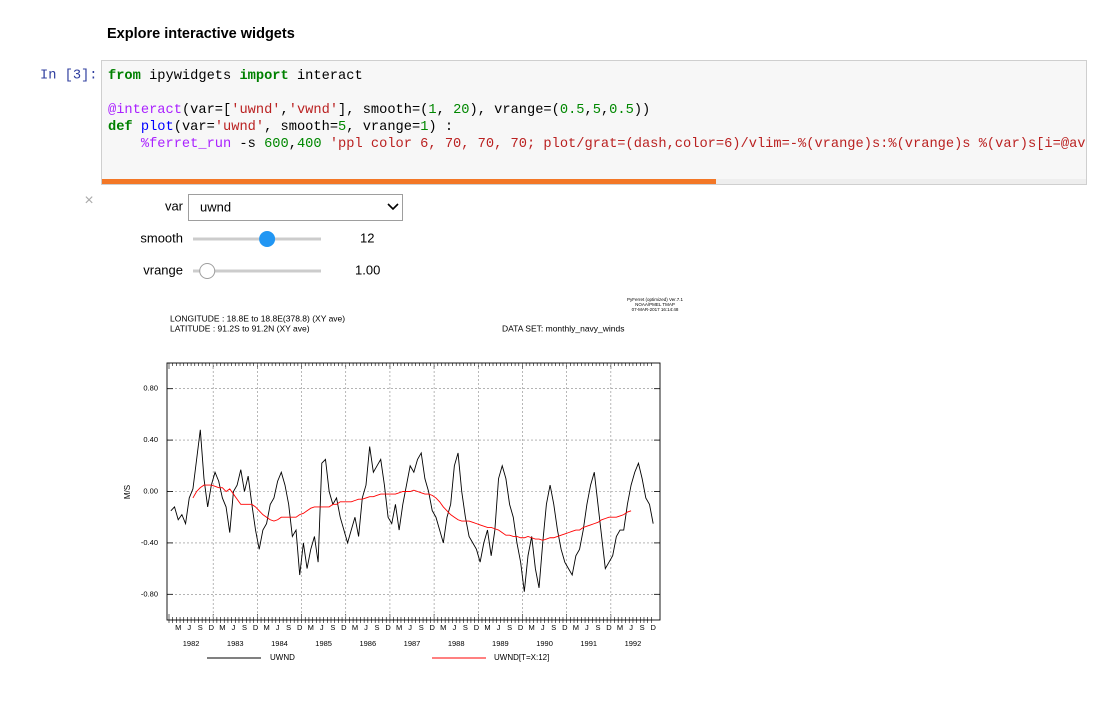  I want to click on slider-value: 1.00, so click(367, 269).